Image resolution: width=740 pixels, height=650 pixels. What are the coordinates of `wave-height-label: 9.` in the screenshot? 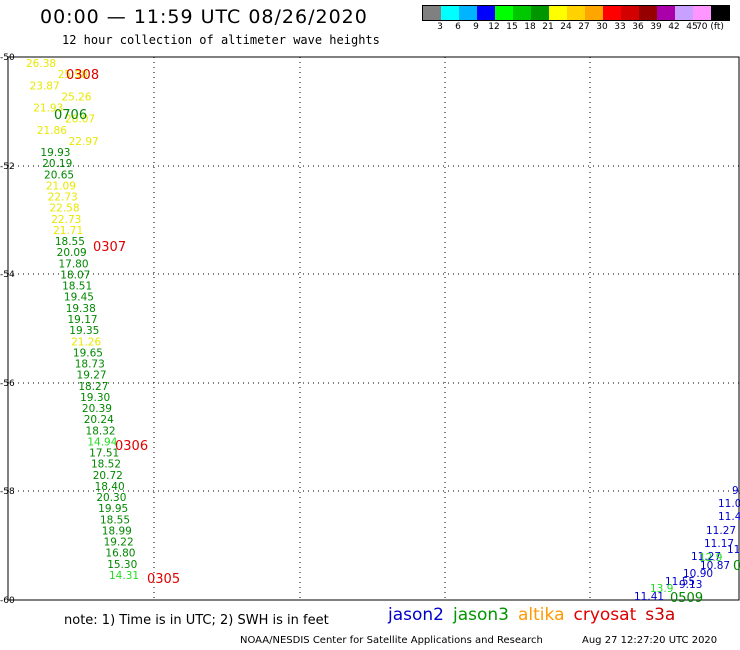 It's located at (736, 491).